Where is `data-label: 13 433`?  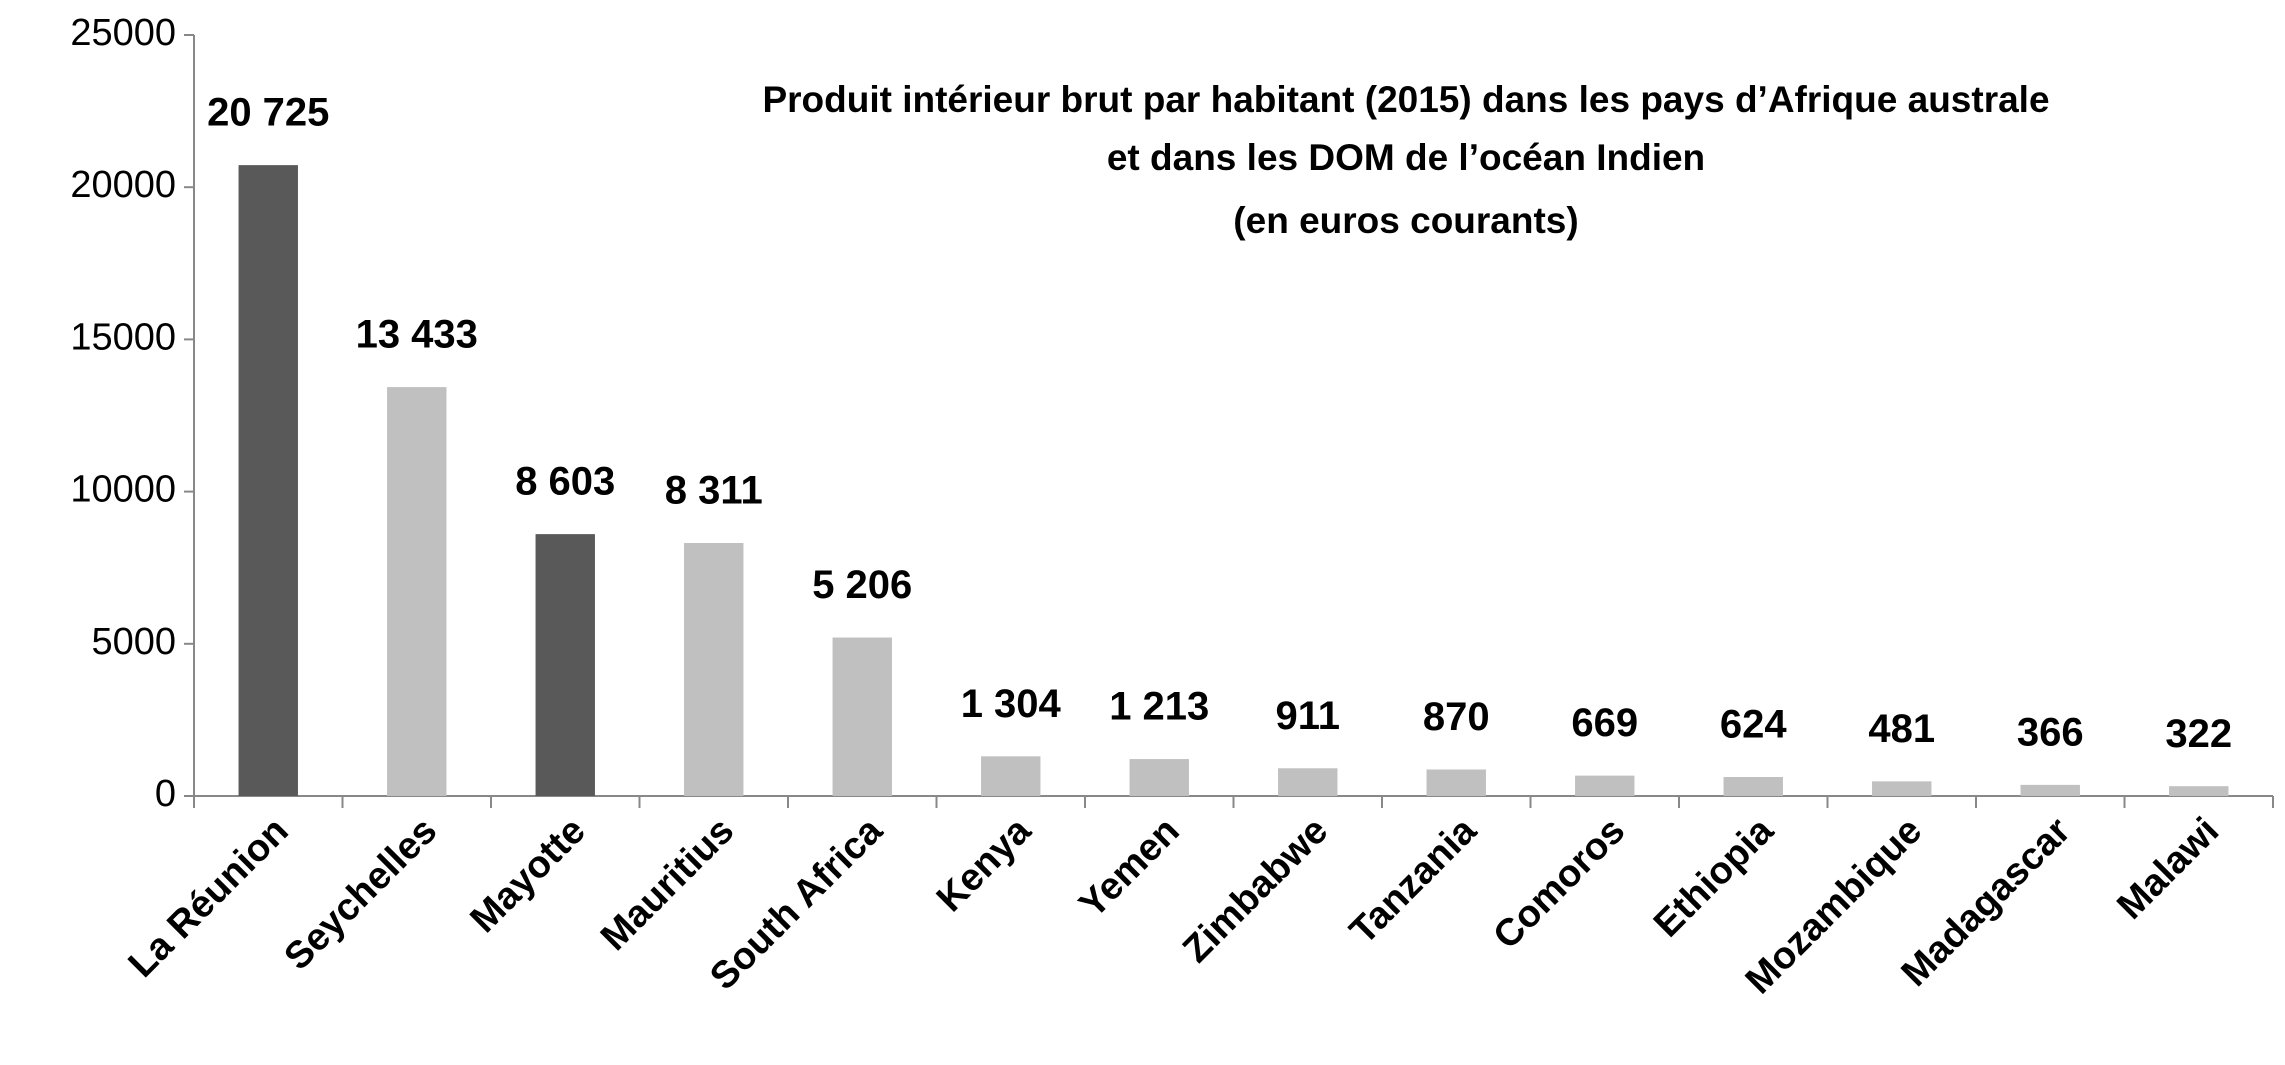 data-label: 13 433 is located at coordinates (417, 335).